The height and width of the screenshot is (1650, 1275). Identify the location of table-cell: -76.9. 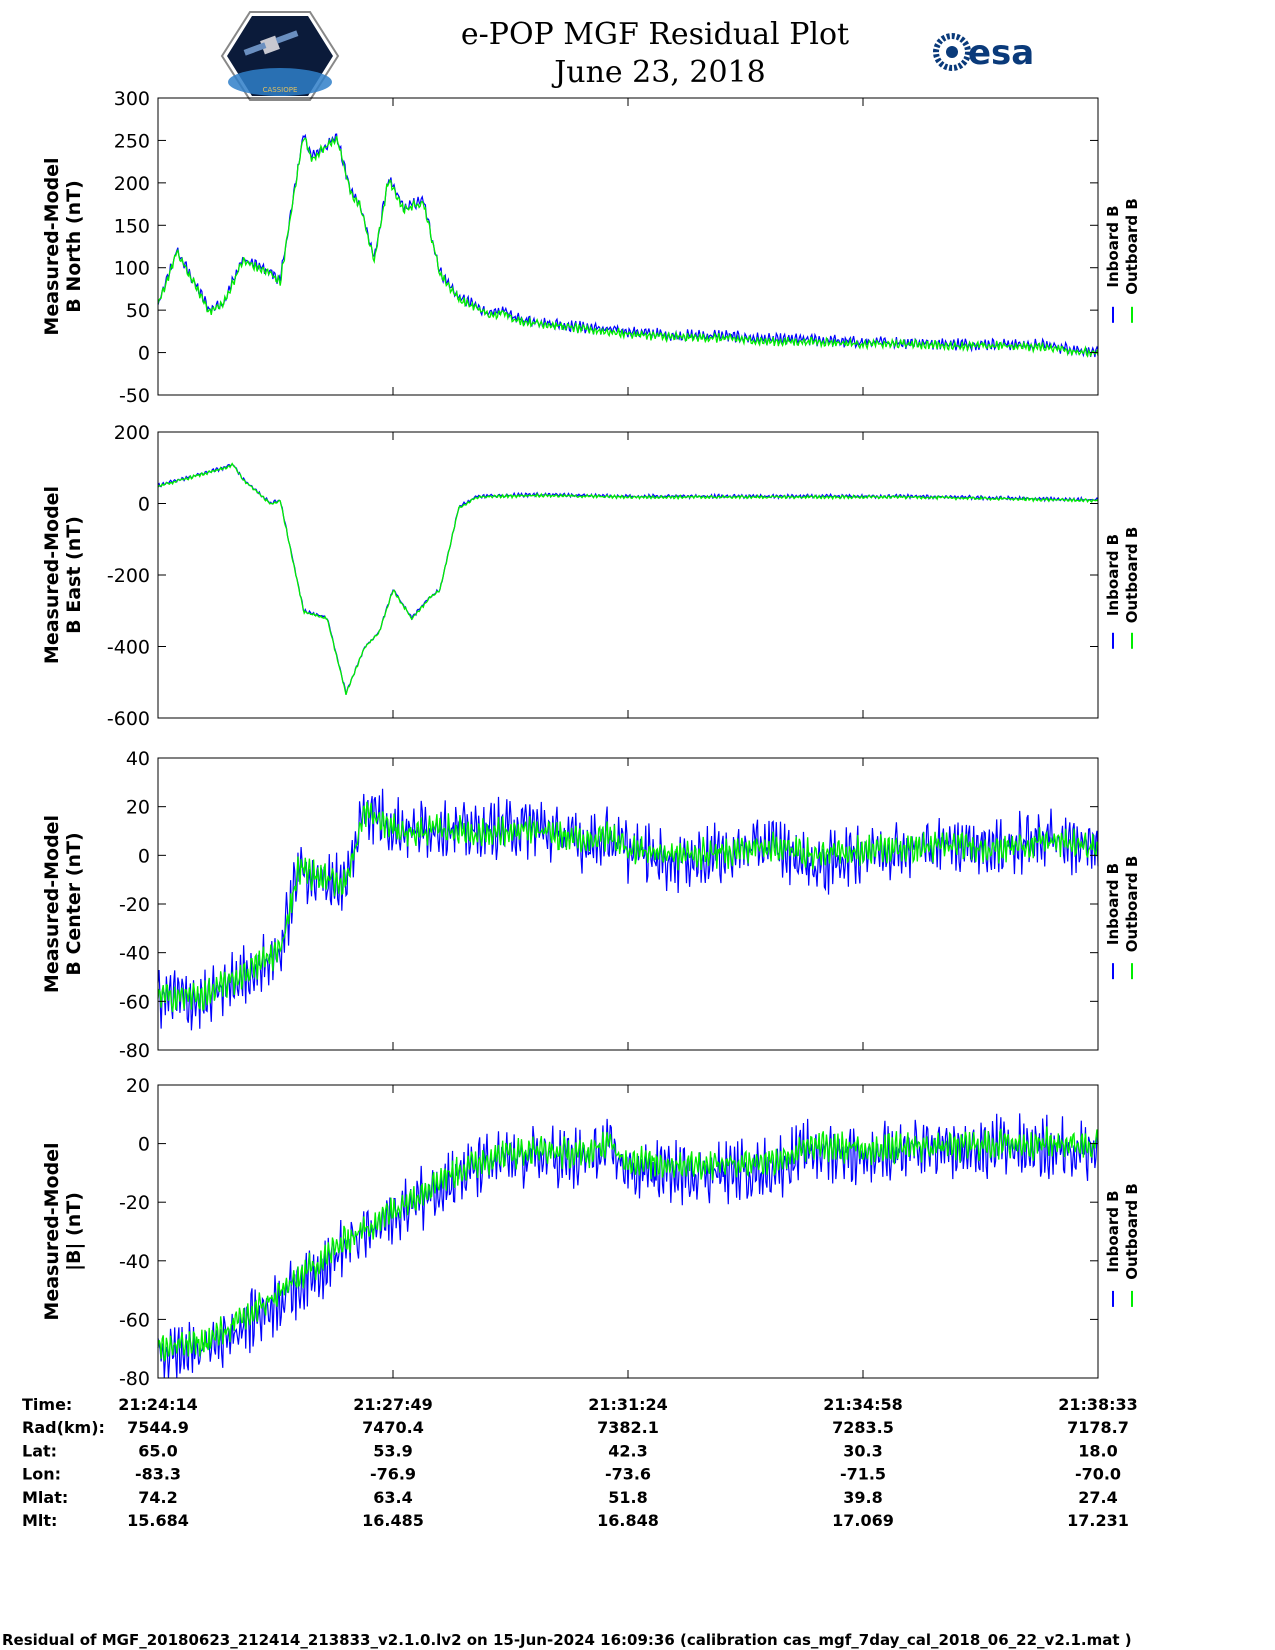
(393, 1474).